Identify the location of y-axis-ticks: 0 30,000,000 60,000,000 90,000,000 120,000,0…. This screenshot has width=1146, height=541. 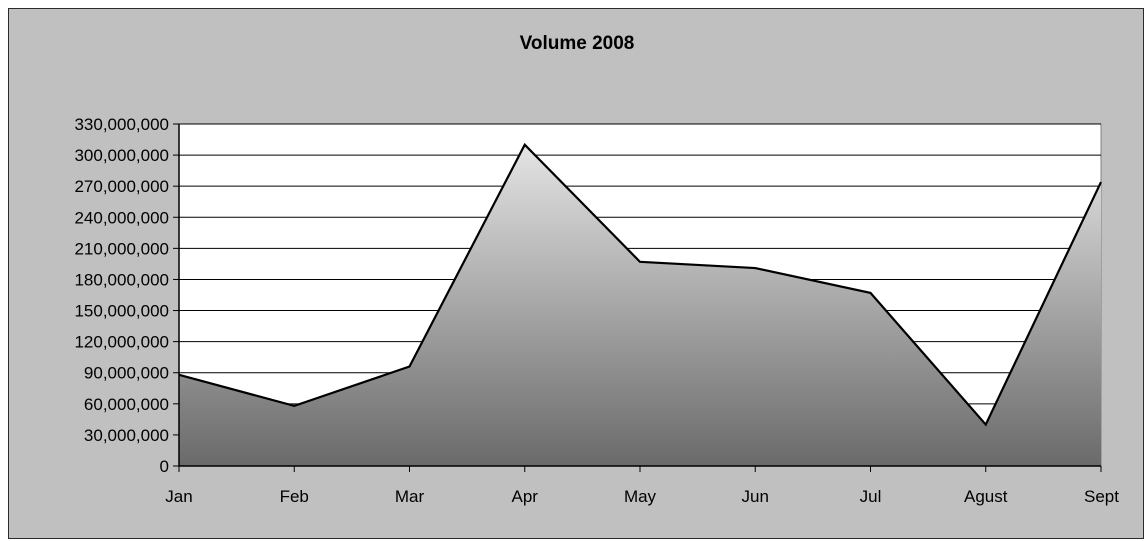
(126, 295).